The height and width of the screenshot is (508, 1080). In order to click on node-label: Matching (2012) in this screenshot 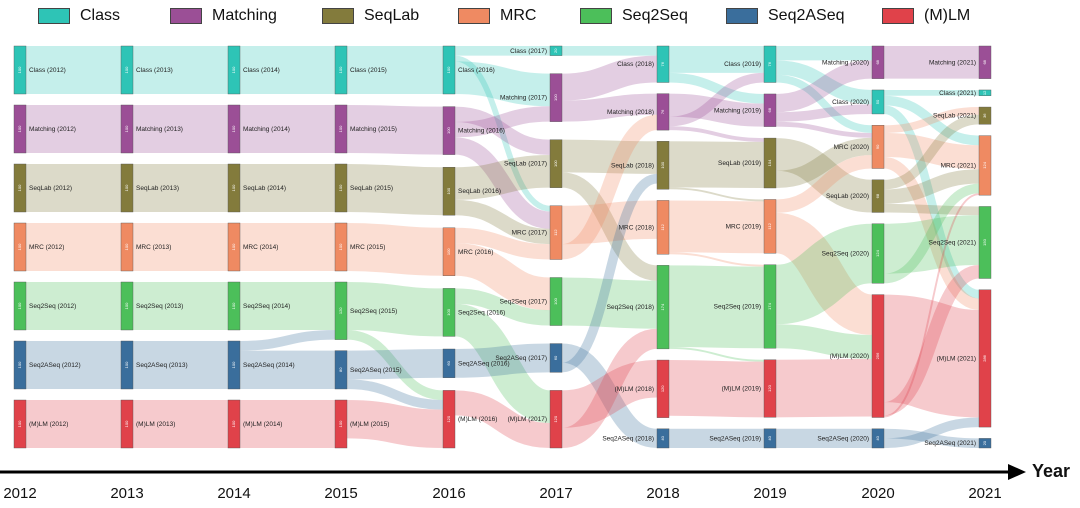, I will do `click(52, 129)`.